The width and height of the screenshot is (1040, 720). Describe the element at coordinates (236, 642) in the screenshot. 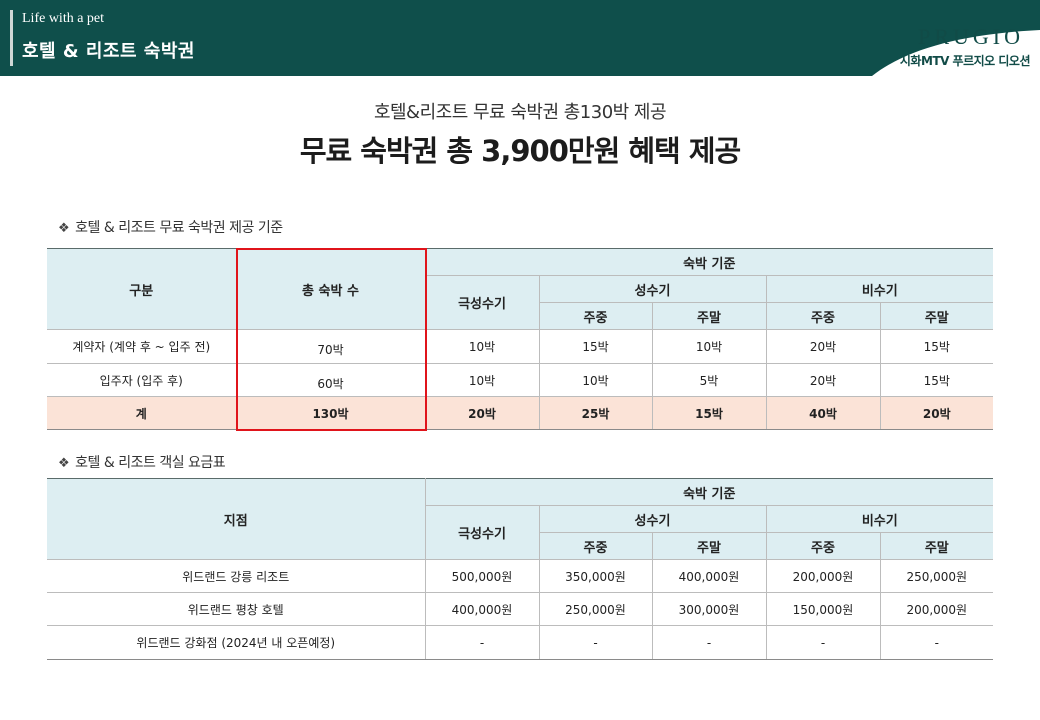

I see `row-label: 위드랜드 강화점 (2024년 내 오픈예정)` at that location.